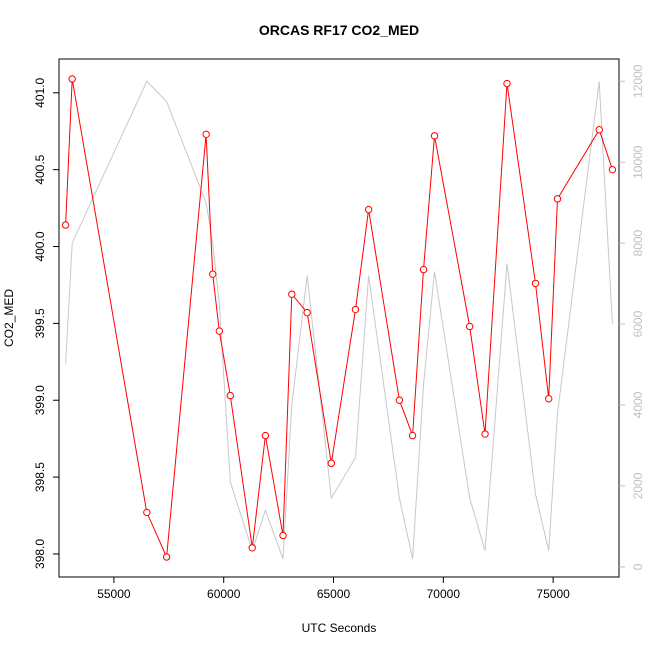 The height and width of the screenshot is (650, 650). I want to click on secondary-y-axis: 0 2000 4000 6000 8000 10000 12000, so click(632, 317).